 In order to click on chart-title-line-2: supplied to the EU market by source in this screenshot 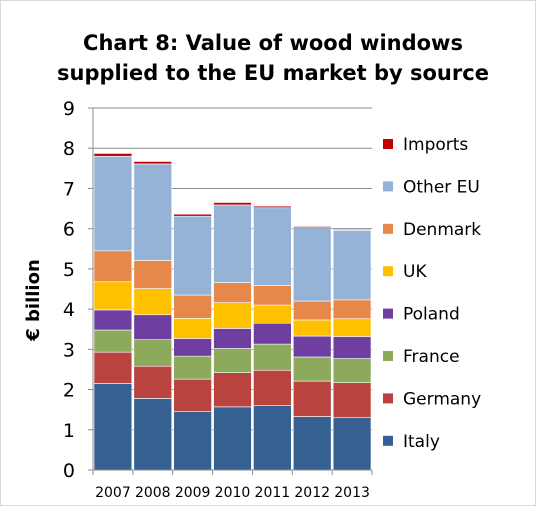, I will do `click(273, 73)`.